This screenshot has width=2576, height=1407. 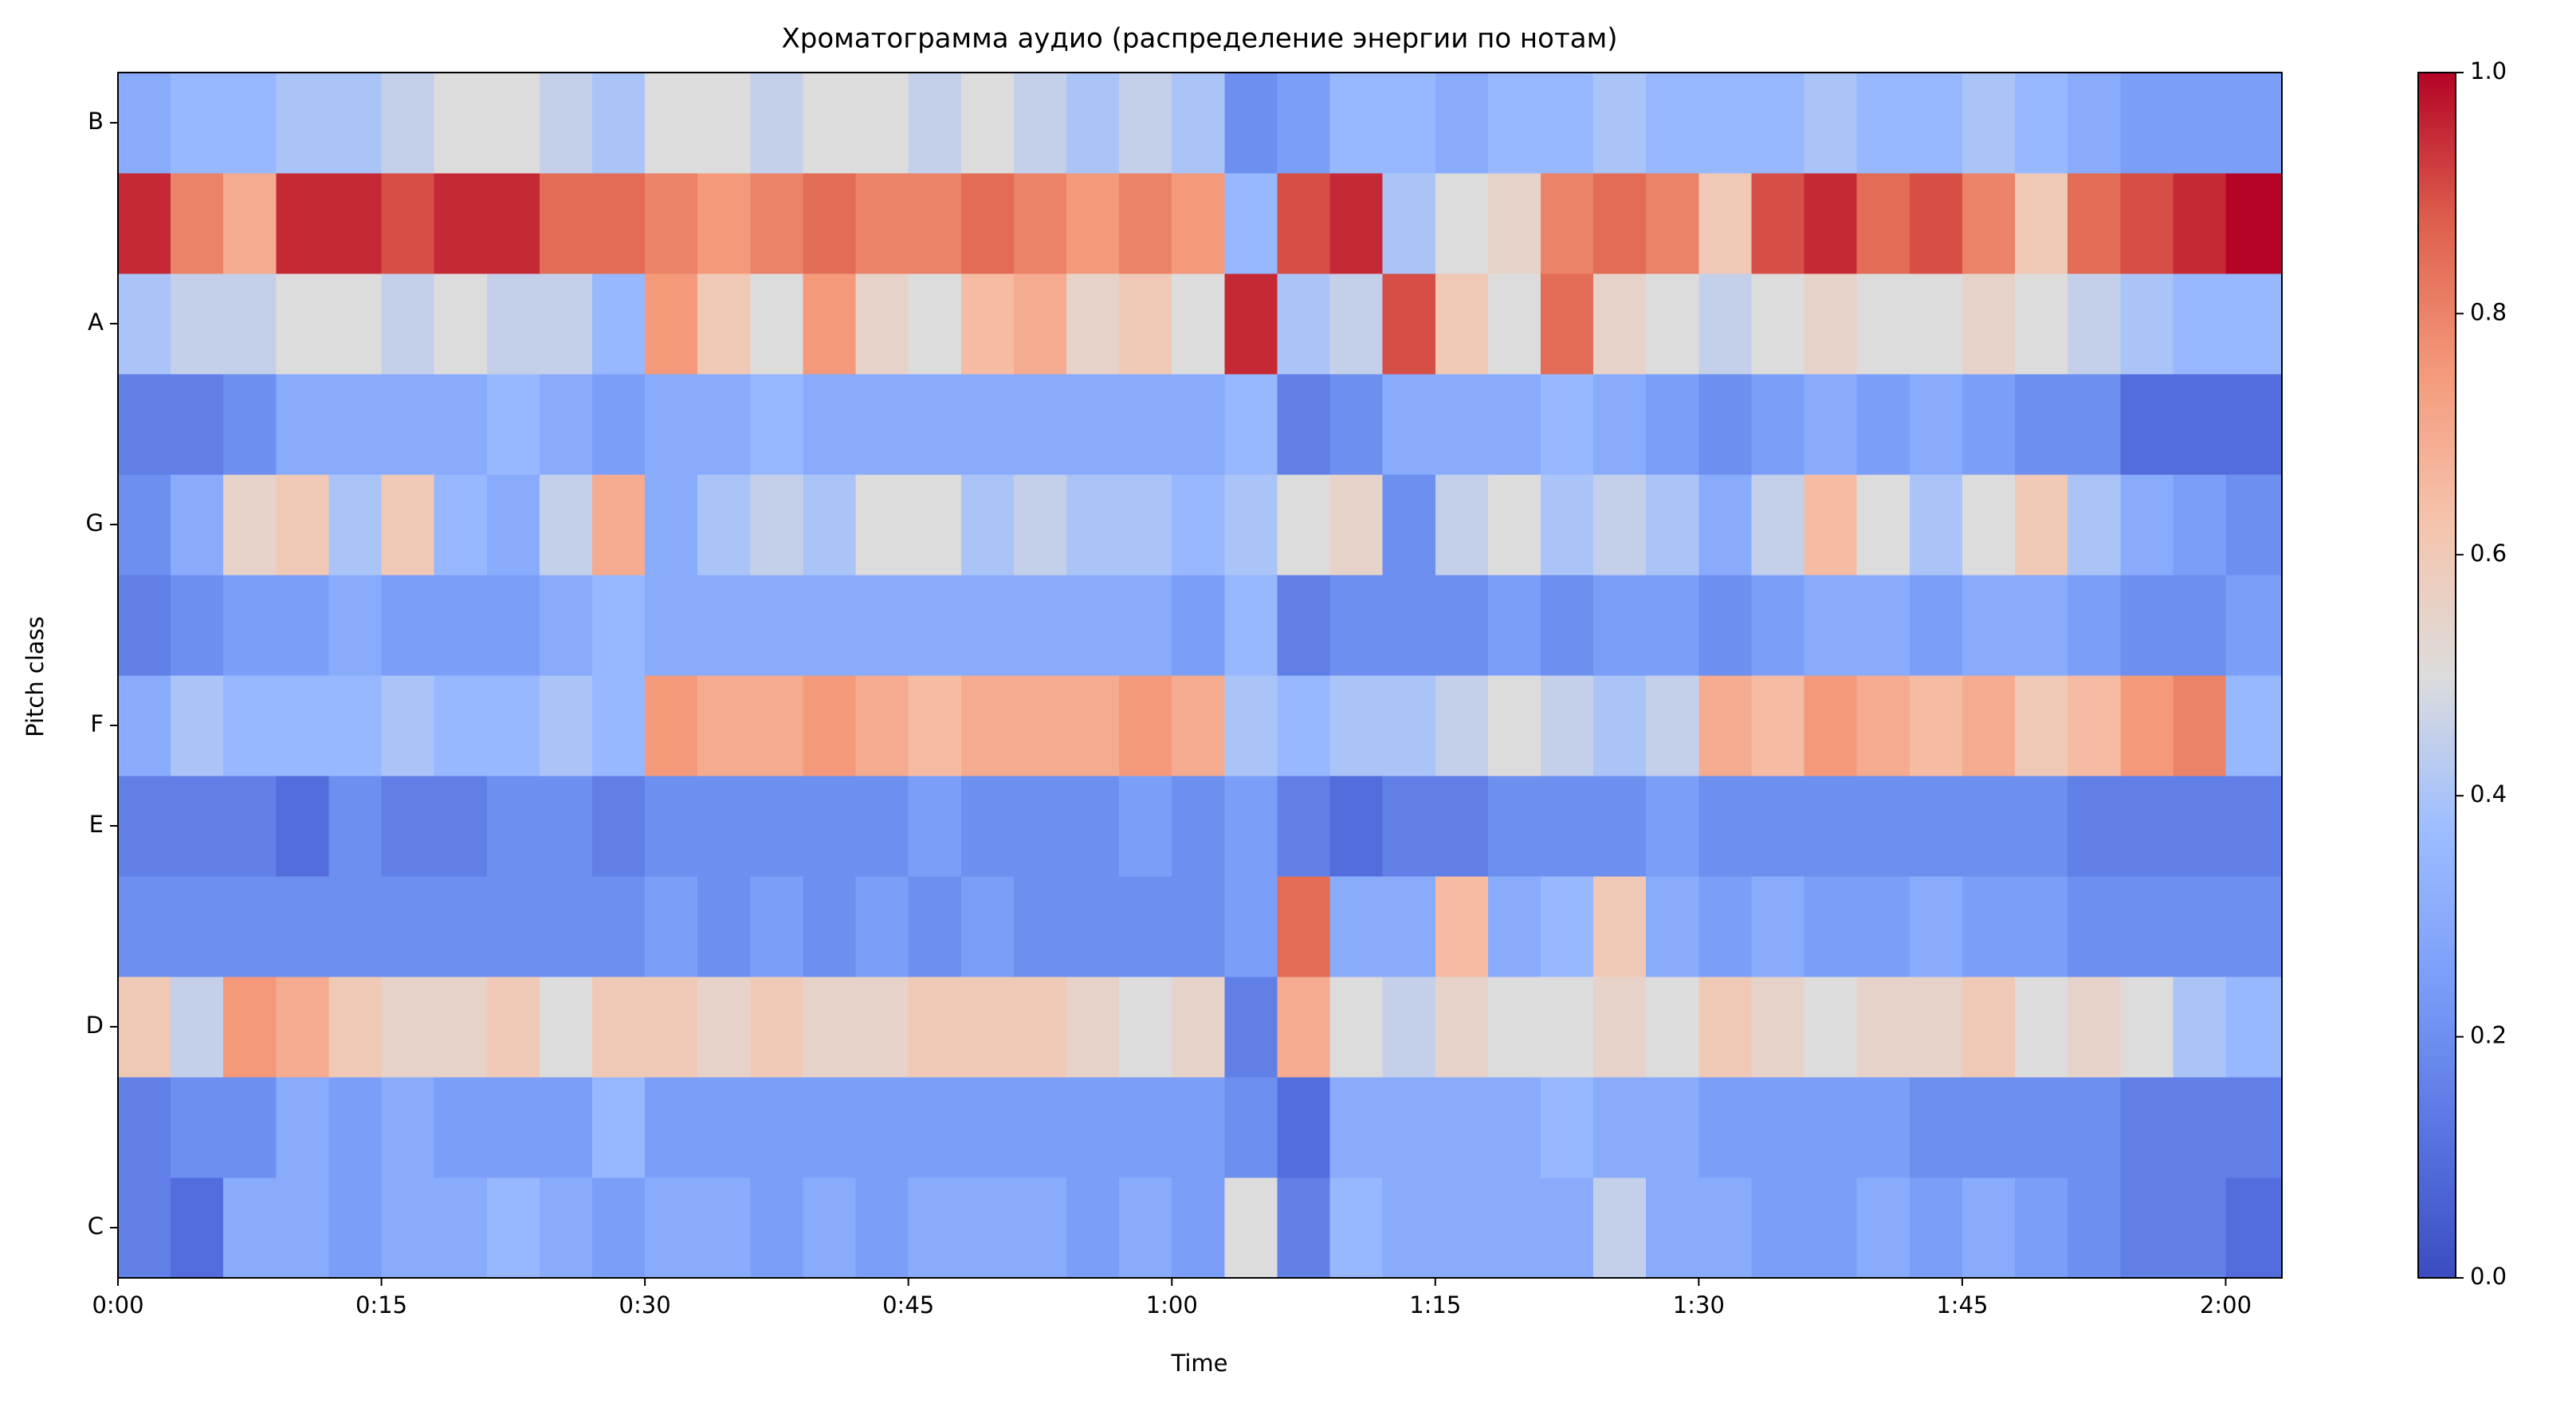 I want to click on x-tick-label: 2:00, so click(x=2226, y=1305).